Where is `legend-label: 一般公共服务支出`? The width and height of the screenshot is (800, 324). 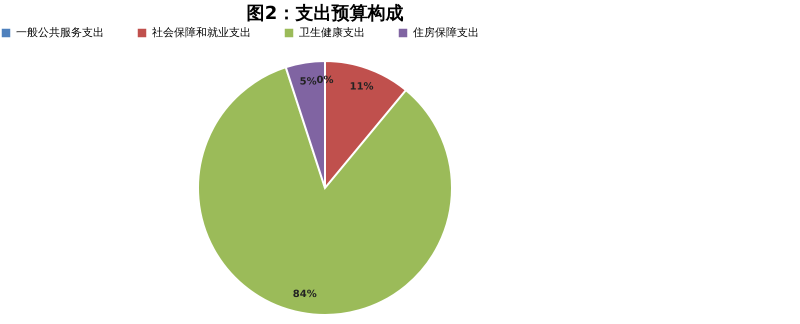
legend-label: 一般公共服务支出 is located at coordinates (60, 32).